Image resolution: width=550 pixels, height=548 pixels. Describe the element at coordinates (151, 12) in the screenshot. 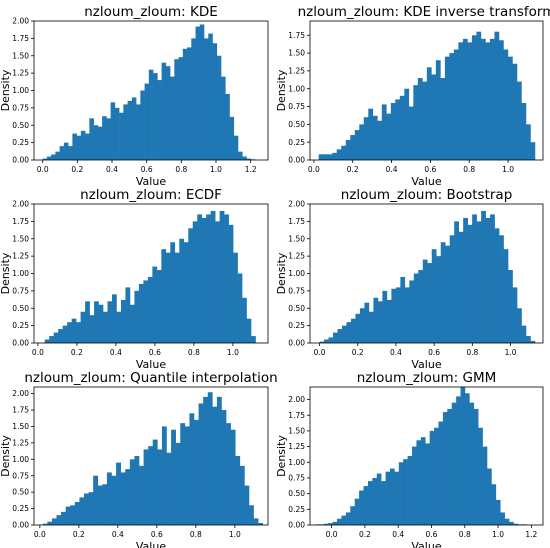

I see `chart-title: nzloum_zloum: KDE` at that location.